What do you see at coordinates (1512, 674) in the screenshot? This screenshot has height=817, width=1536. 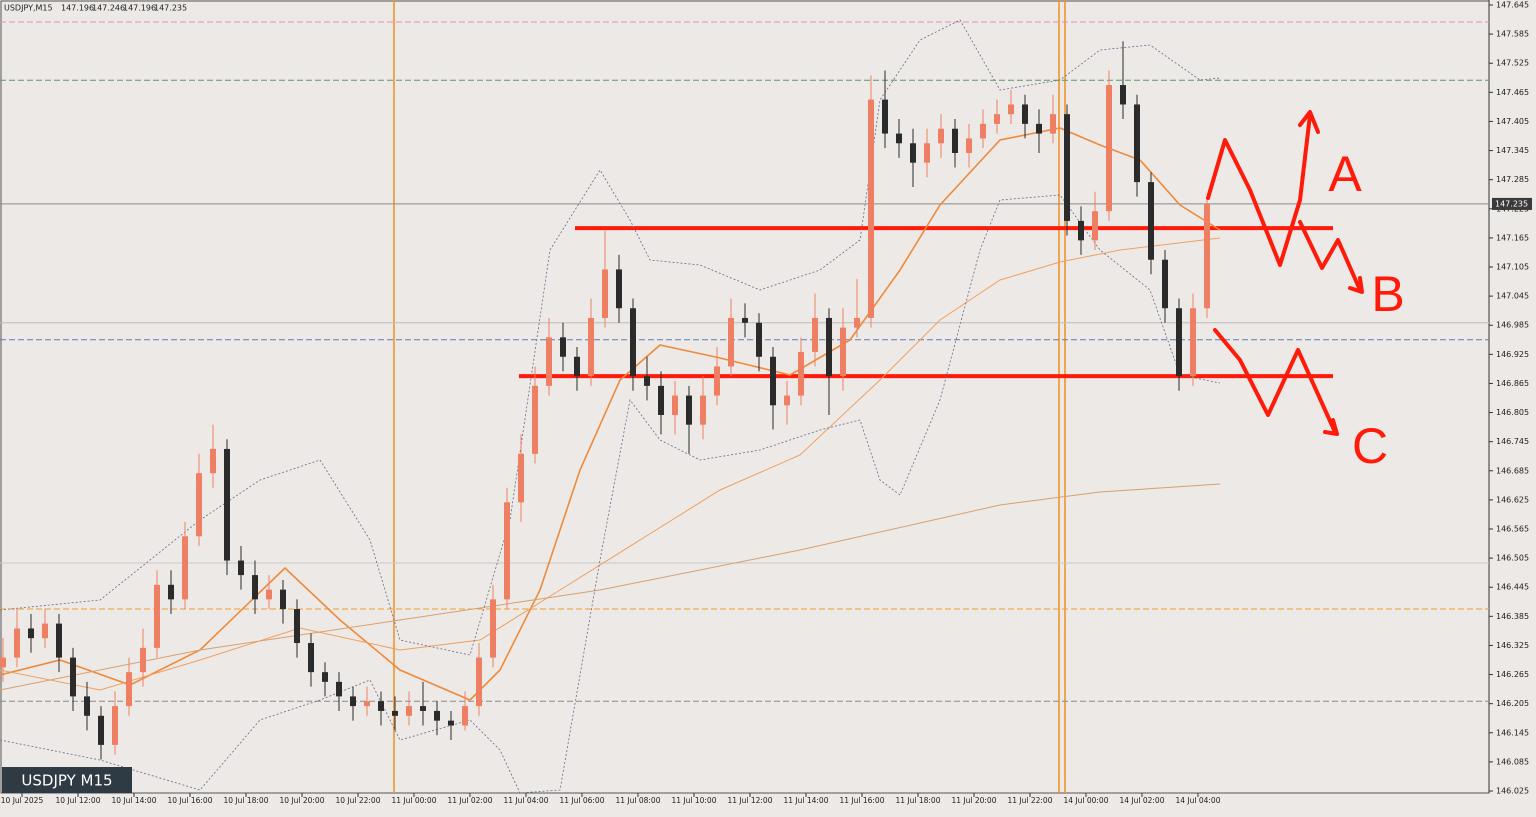 I see `y-tick-label: 146.265` at bounding box center [1512, 674].